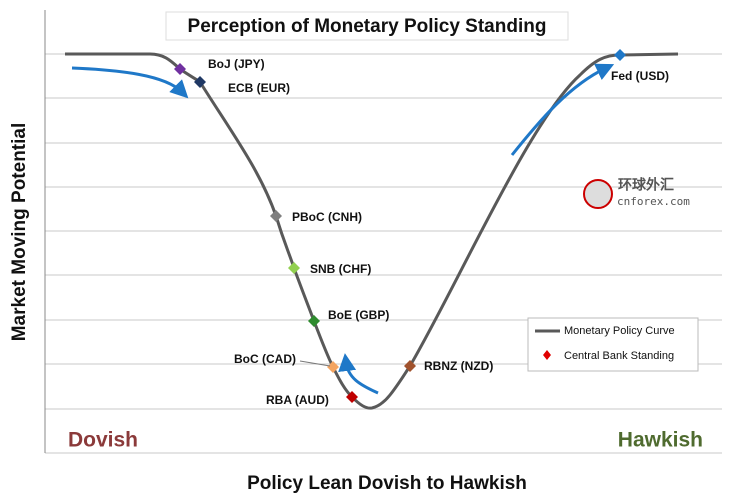 The image size is (732, 500). I want to click on bank-label: BoE (GBP), so click(358, 315).